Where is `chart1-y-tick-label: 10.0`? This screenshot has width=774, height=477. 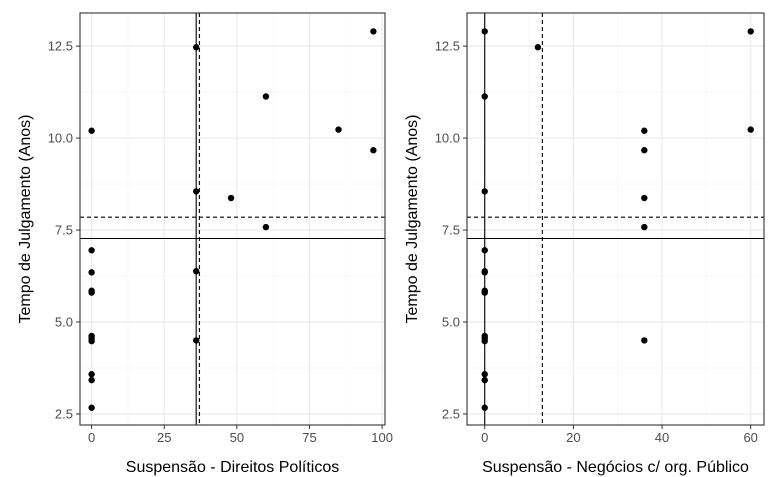 chart1-y-tick-label: 10.0 is located at coordinates (60, 138).